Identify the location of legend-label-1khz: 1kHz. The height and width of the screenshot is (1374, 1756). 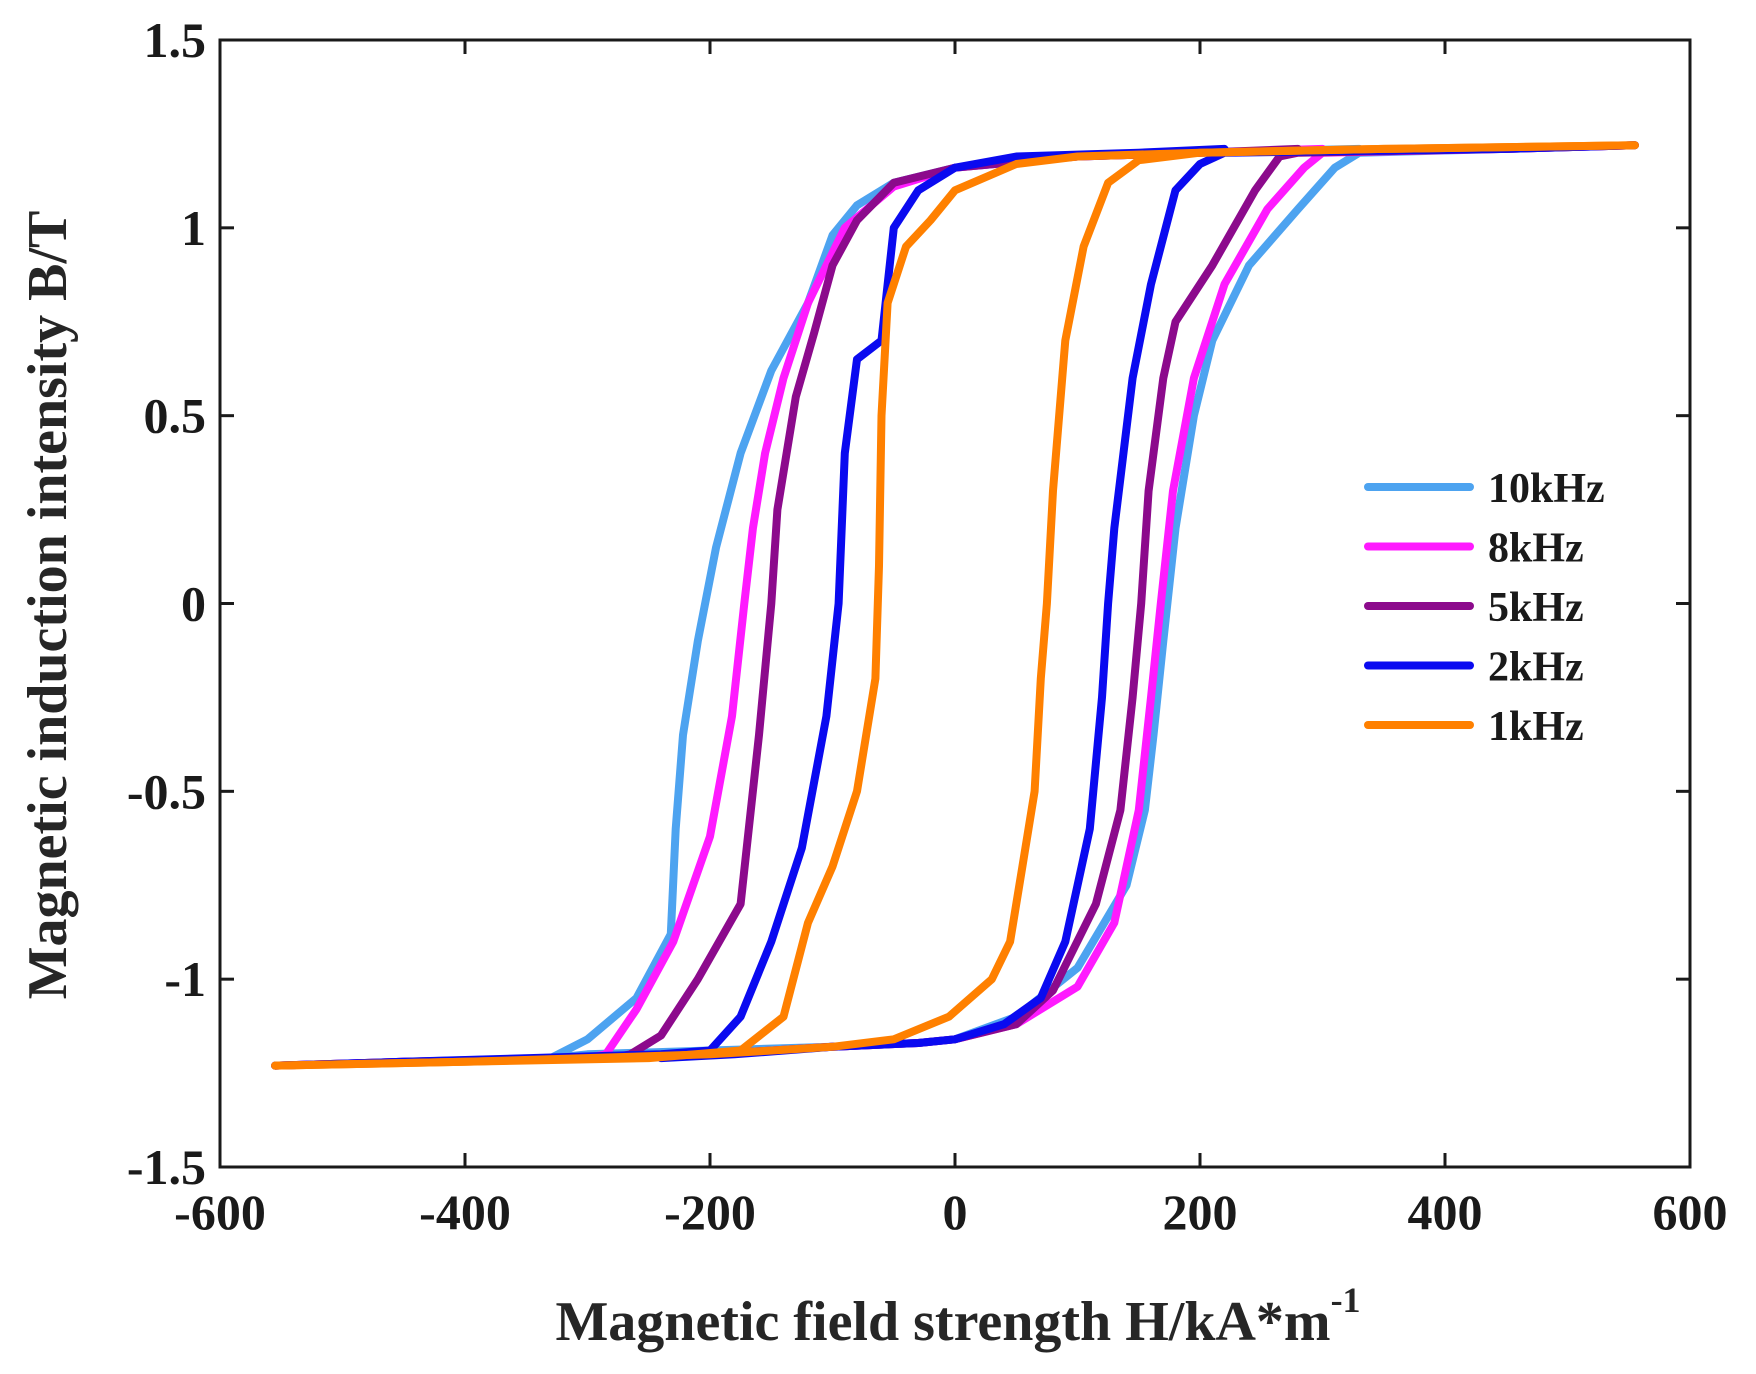
(1536, 727).